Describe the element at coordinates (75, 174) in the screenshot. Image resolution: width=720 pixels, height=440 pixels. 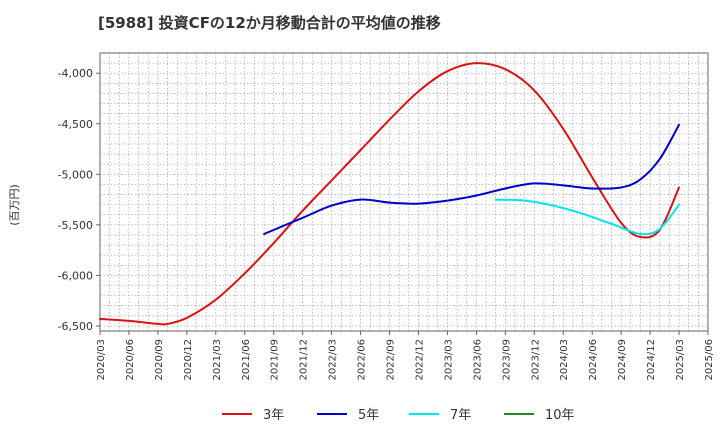
I see `y-tick-label: -5,000` at that location.